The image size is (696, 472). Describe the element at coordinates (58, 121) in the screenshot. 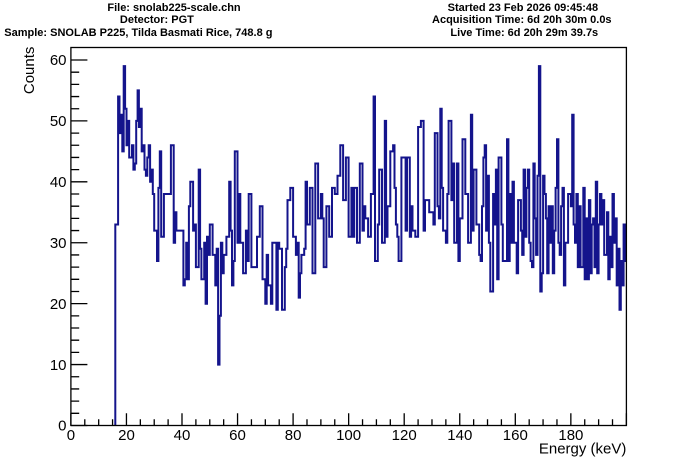

I see `svg-text: 50` at that location.